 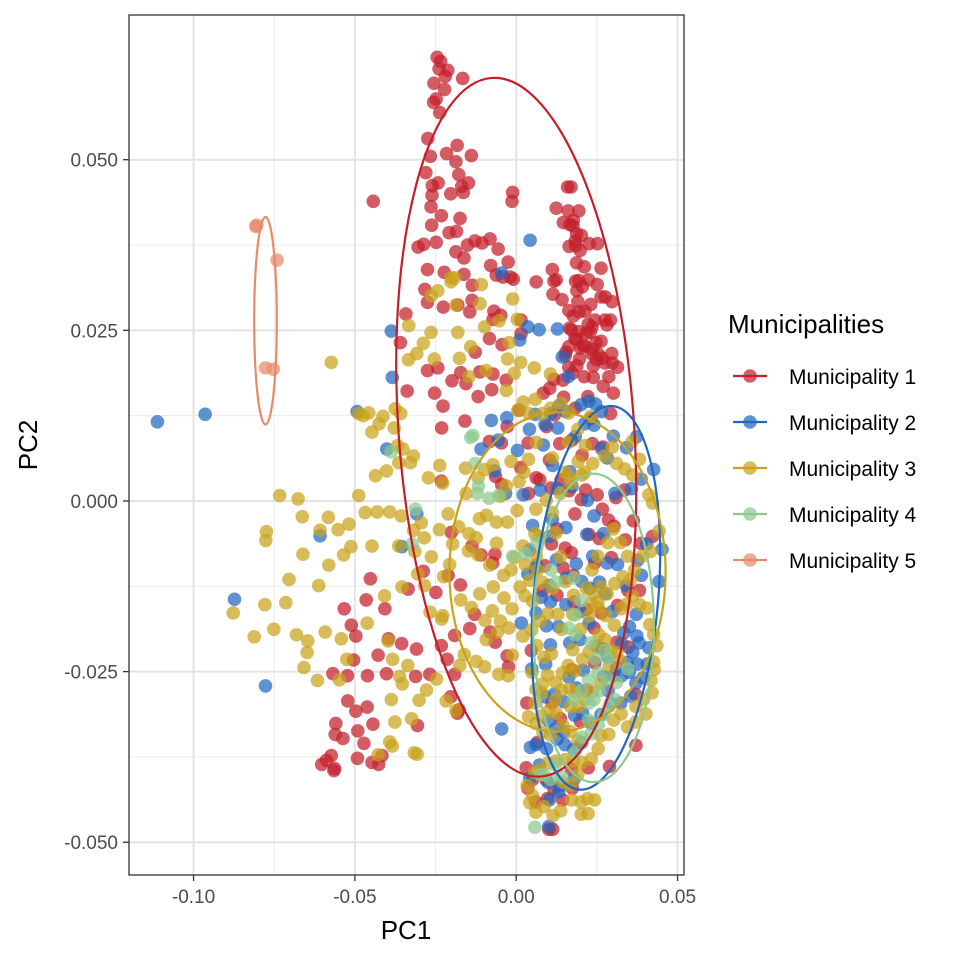 What do you see at coordinates (852, 423) in the screenshot?
I see `legend-label: Municipality 2` at bounding box center [852, 423].